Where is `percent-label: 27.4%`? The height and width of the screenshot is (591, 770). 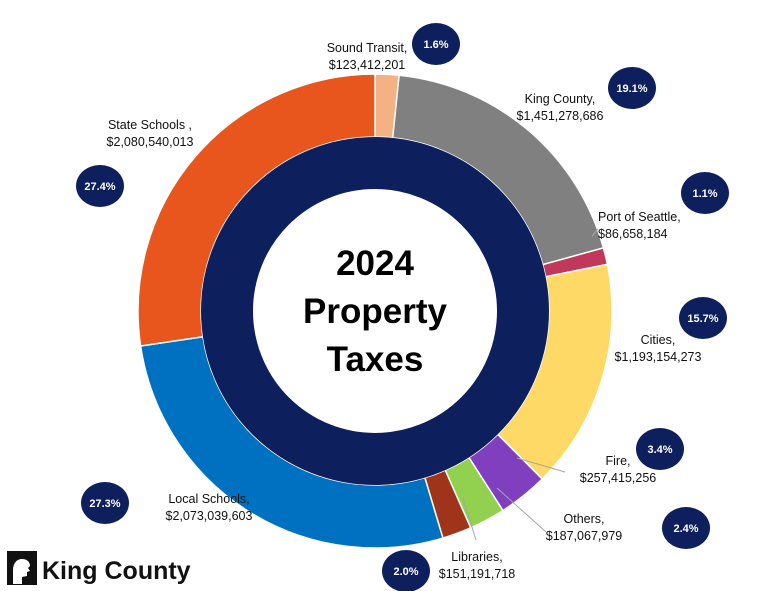
percent-label: 27.4% is located at coordinates (99, 187).